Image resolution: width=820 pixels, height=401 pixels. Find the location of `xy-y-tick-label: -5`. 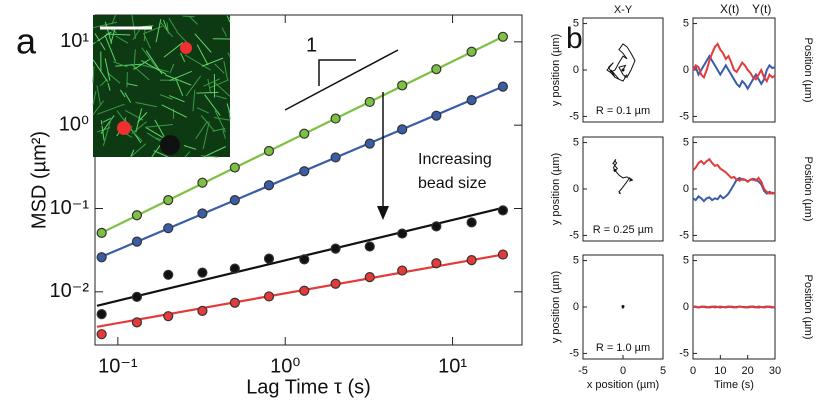

xy-y-tick-label: -5 is located at coordinates (574, 235).